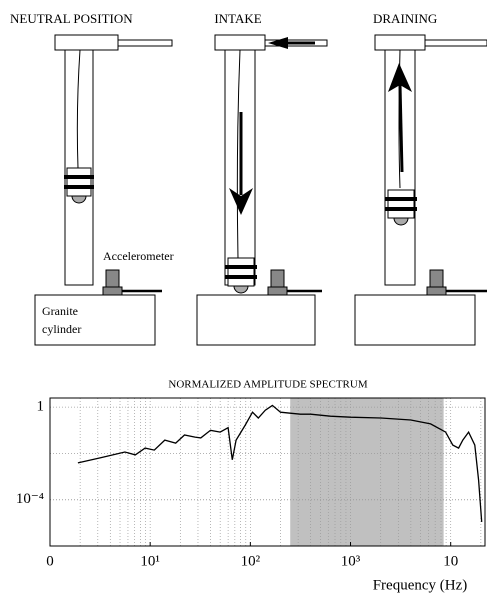 Image resolution: width=487 pixels, height=595 pixels. Describe the element at coordinates (60, 311) in the screenshot. I see `granite-label: Granite` at that location.